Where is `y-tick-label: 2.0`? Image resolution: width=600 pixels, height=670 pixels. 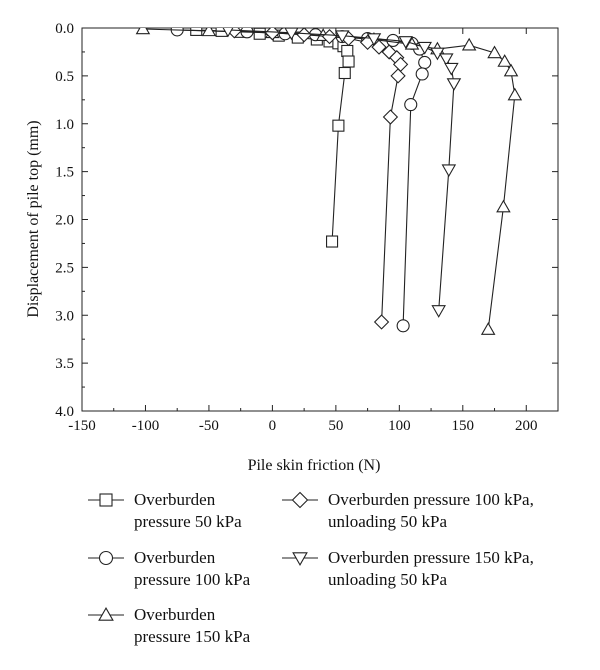
y-tick-label: 2.0 is located at coordinates (64, 221).